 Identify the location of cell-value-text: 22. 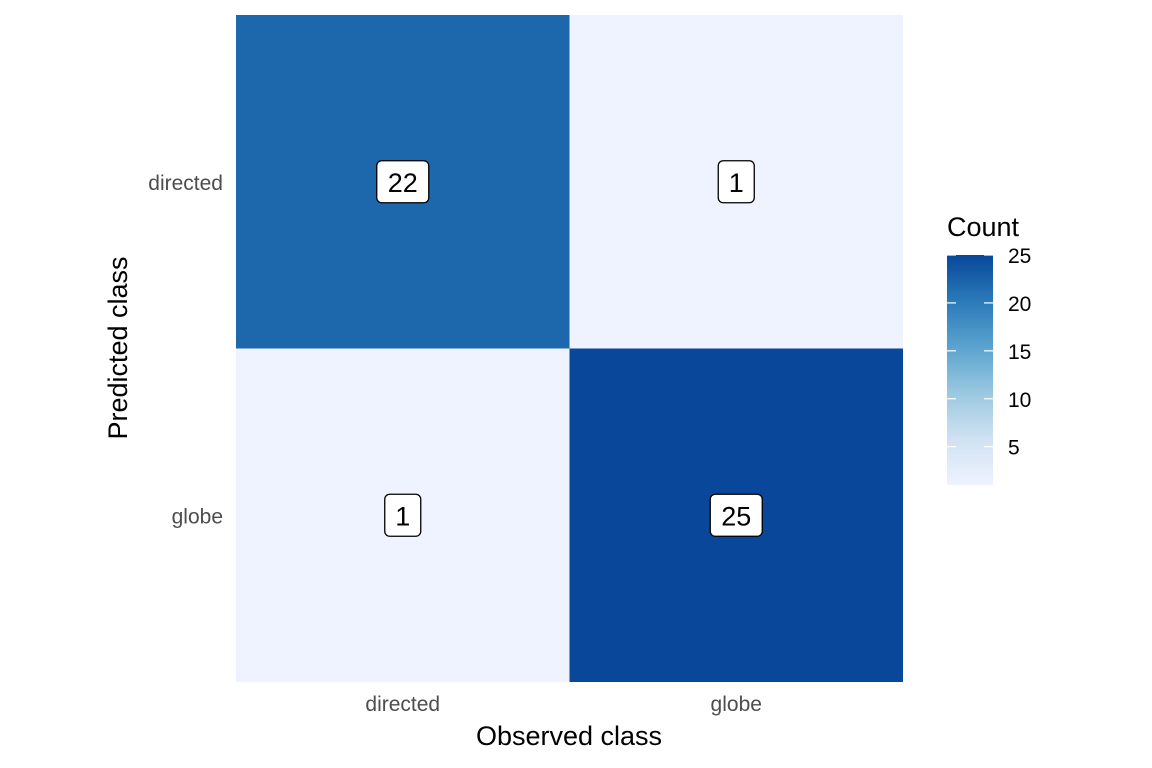
(403, 183).